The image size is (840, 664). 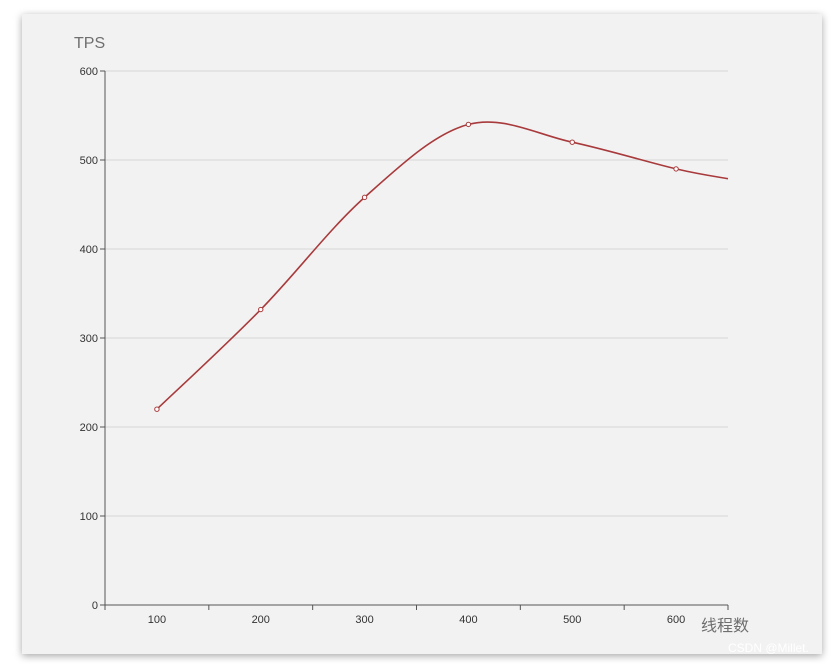 I want to click on y-tick-label: 400, so click(x=89, y=250).